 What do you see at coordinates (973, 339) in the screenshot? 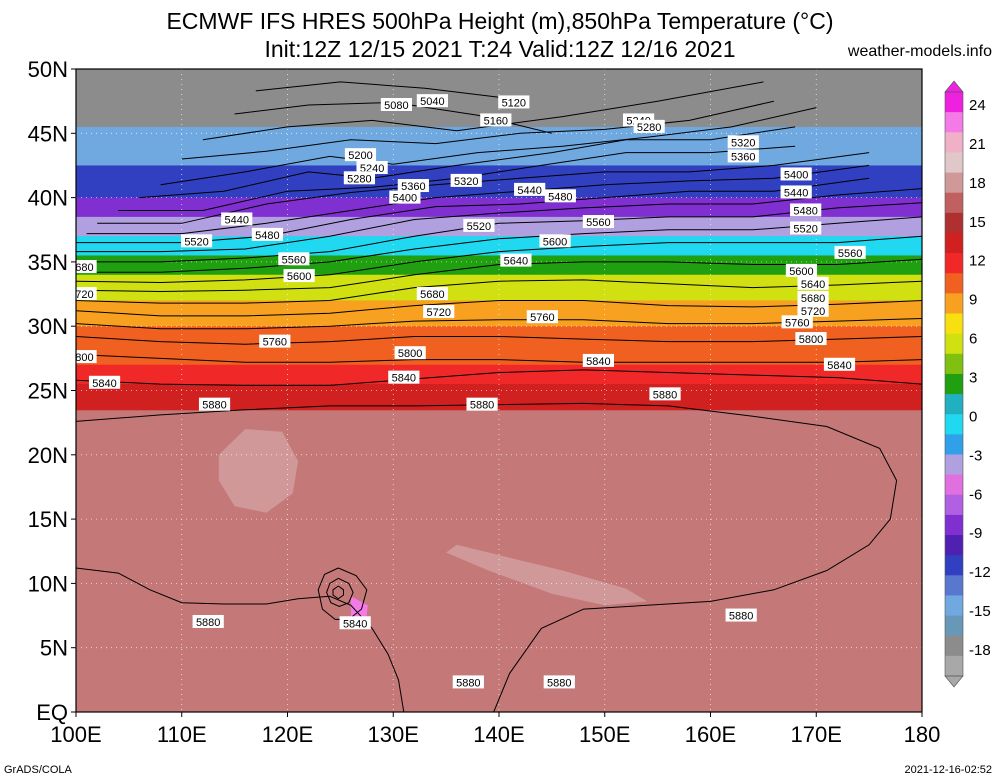
I see `colorbar-label: 6` at bounding box center [973, 339].